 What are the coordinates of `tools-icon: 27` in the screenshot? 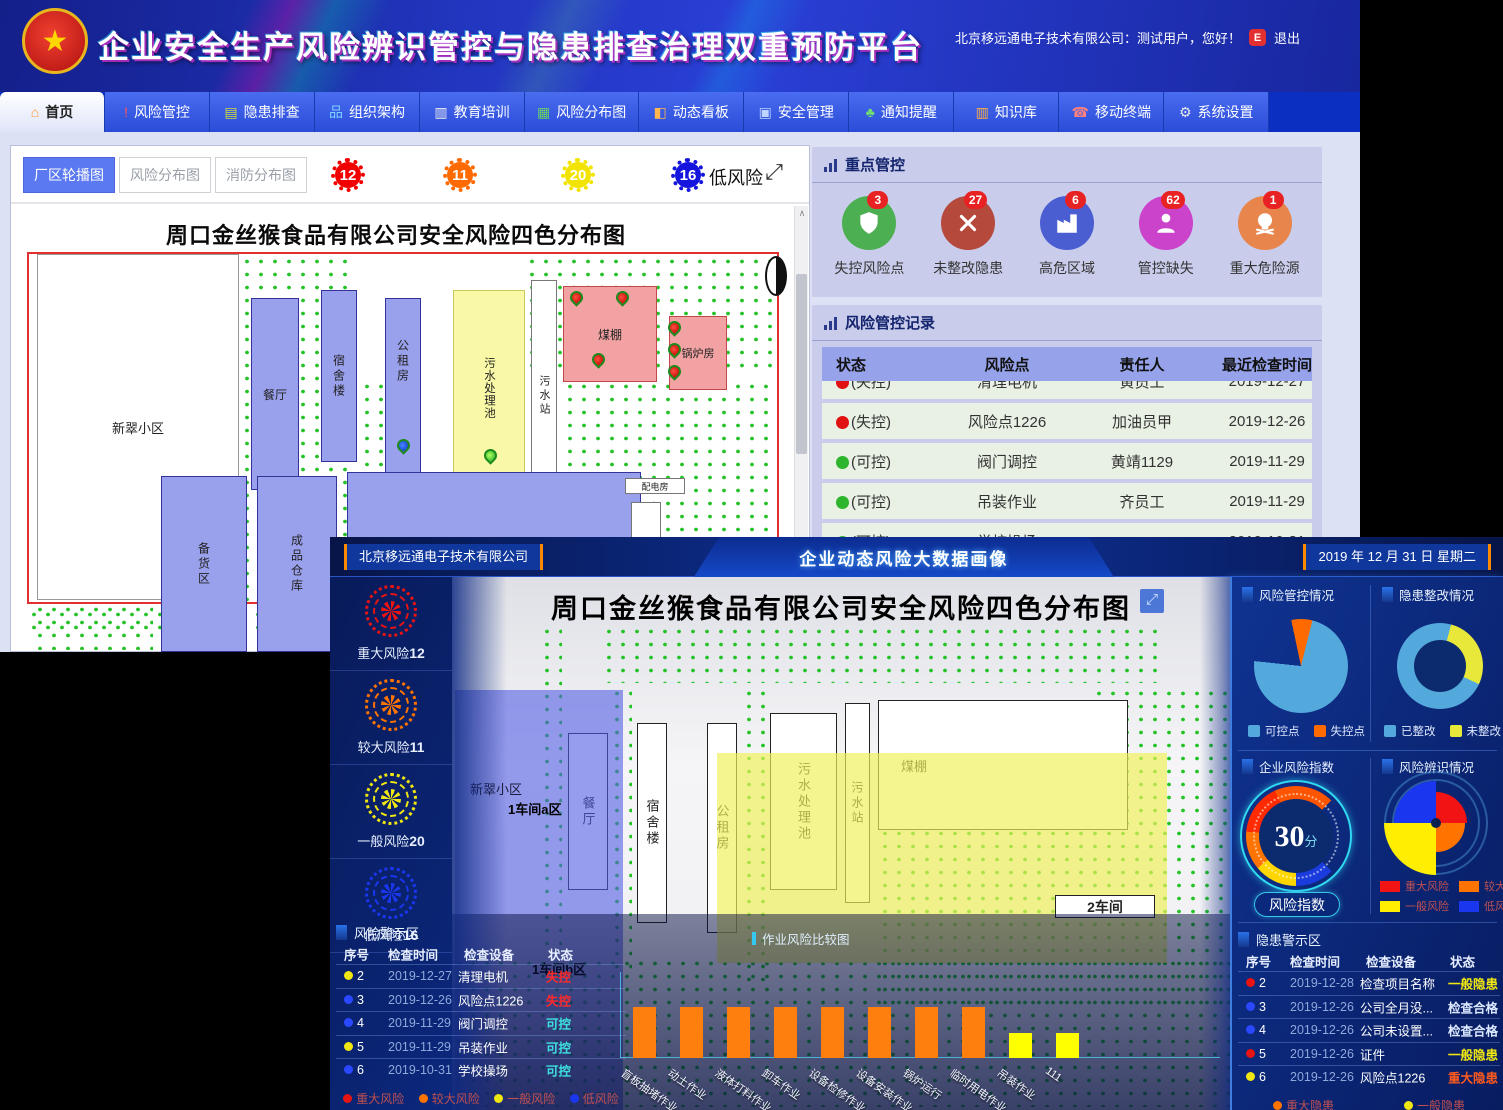 It's located at (968, 220).